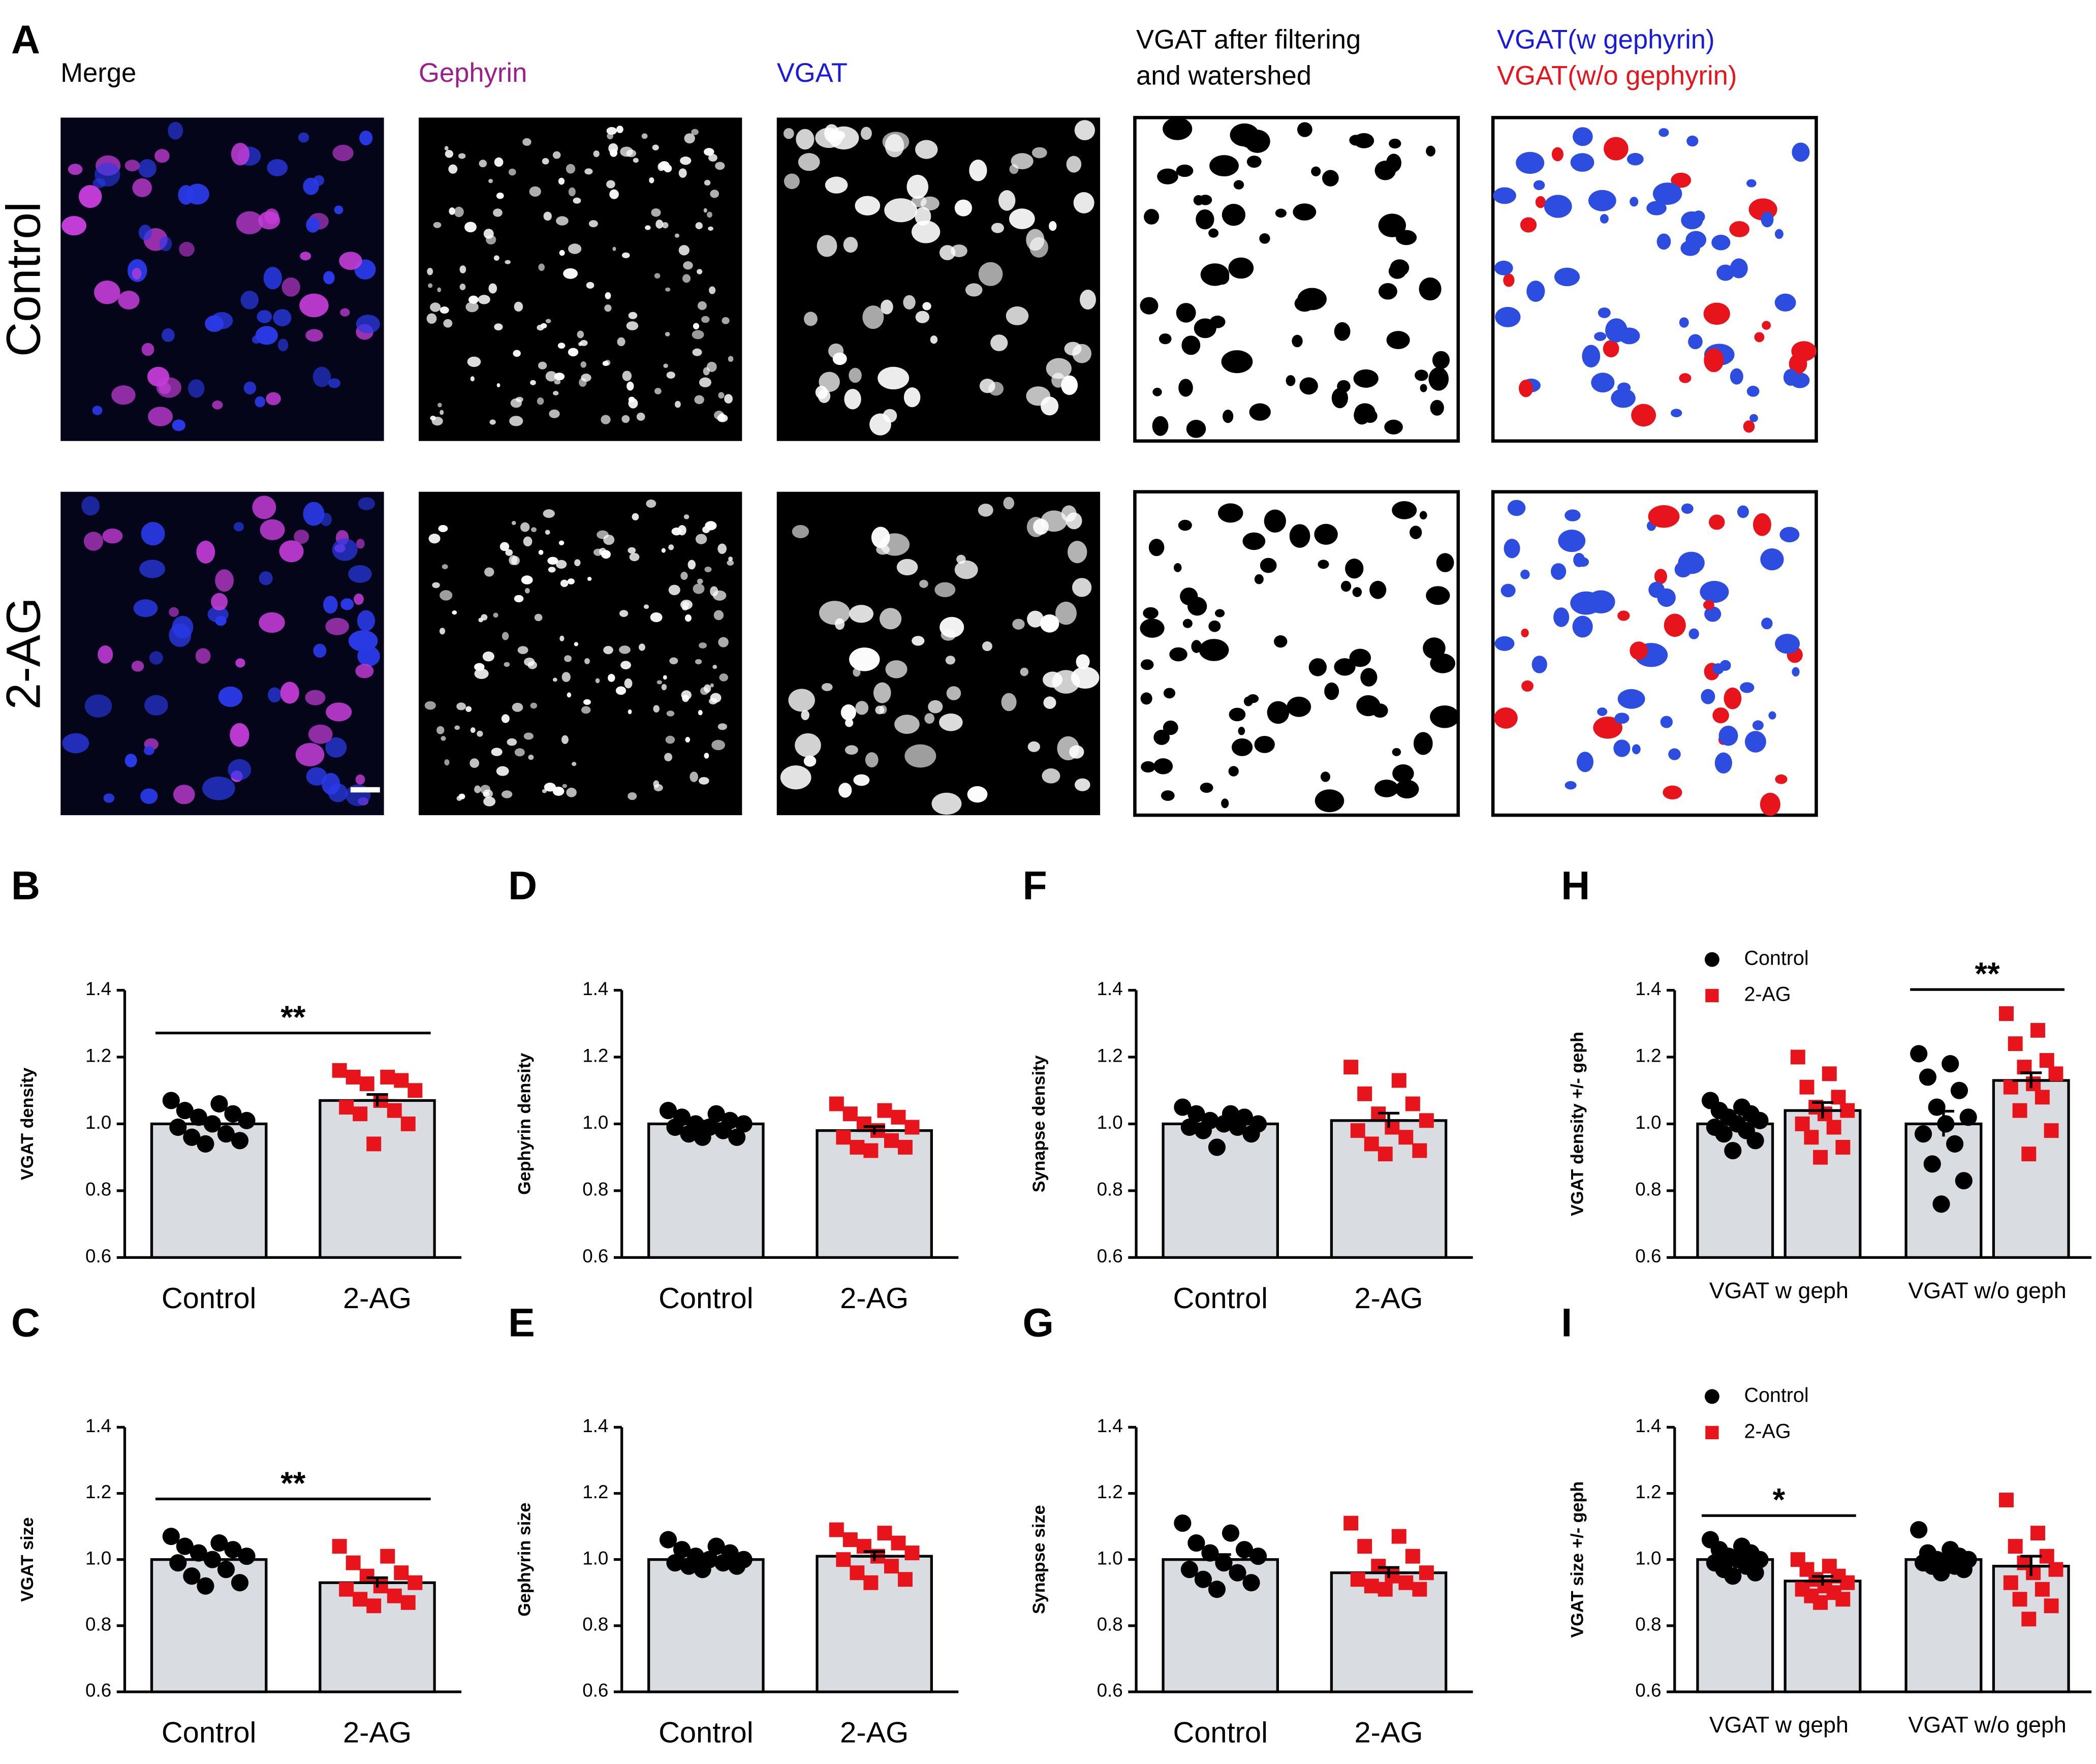 Image resolution: width=2096 pixels, height=1764 pixels. Describe the element at coordinates (25, 40) in the screenshot. I see `panel-label: A` at that location.